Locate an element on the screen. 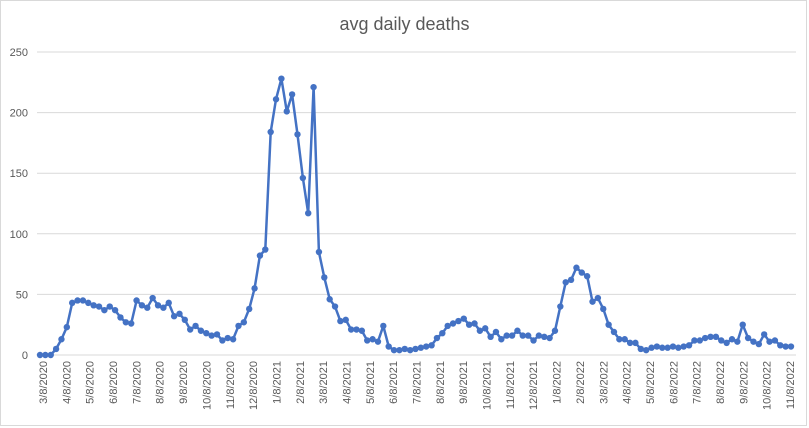 This screenshot has width=809, height=428. x-tick-label: 11/8/2020 is located at coordinates (231, 385).